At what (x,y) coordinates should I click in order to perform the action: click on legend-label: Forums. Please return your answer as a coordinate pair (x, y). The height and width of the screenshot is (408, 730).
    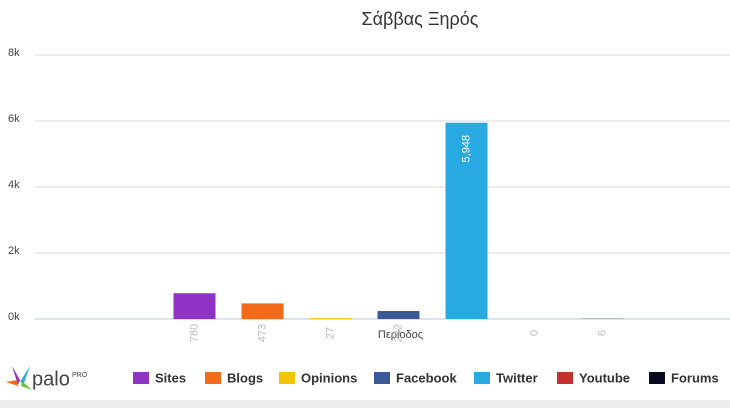
    Looking at the image, I should click on (695, 377).